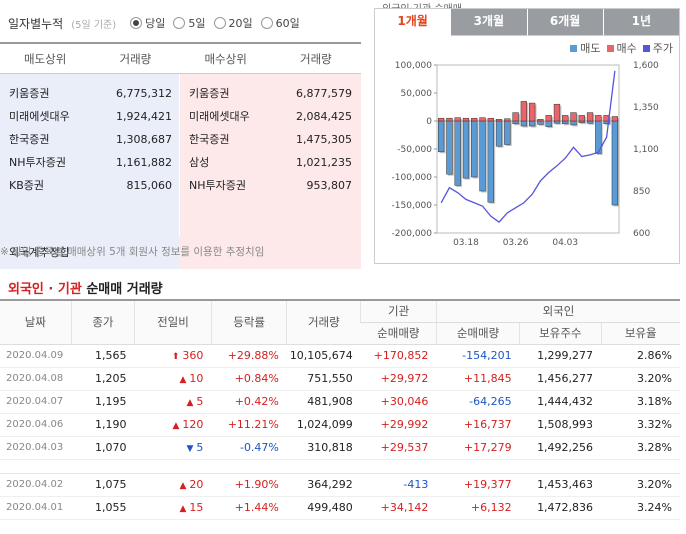  Describe the element at coordinates (173, 322) in the screenshot. I see `col-change: 전일비` at that location.